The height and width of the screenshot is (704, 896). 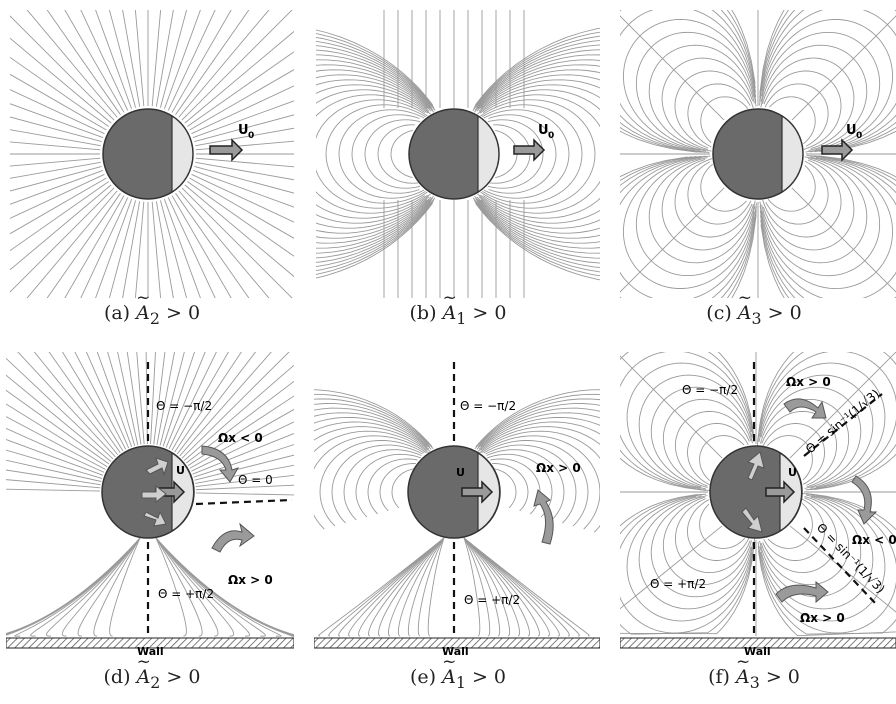 I want to click on theta-top-label: Θ = −π/2, so click(x=488, y=406).